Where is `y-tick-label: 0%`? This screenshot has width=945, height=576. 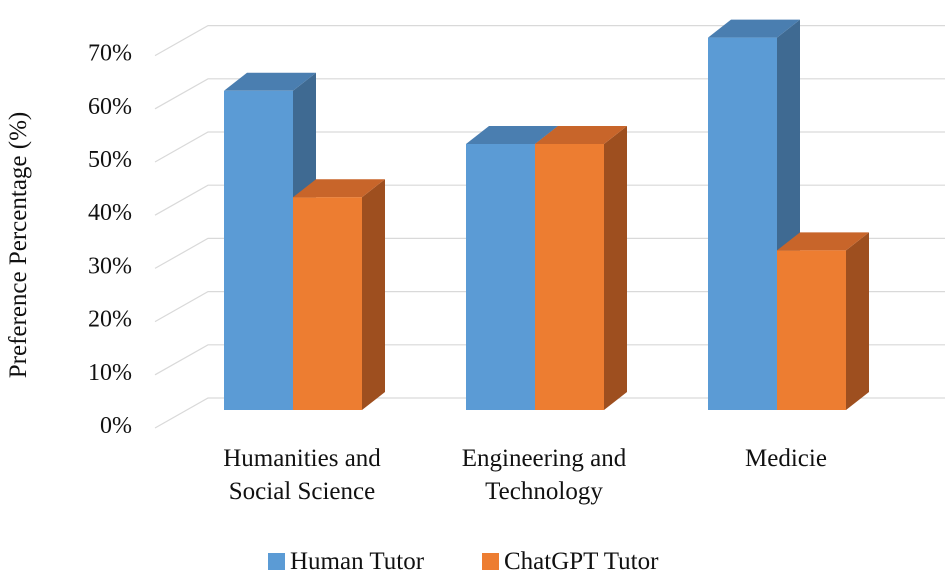
y-tick-label: 0% is located at coordinates (116, 426).